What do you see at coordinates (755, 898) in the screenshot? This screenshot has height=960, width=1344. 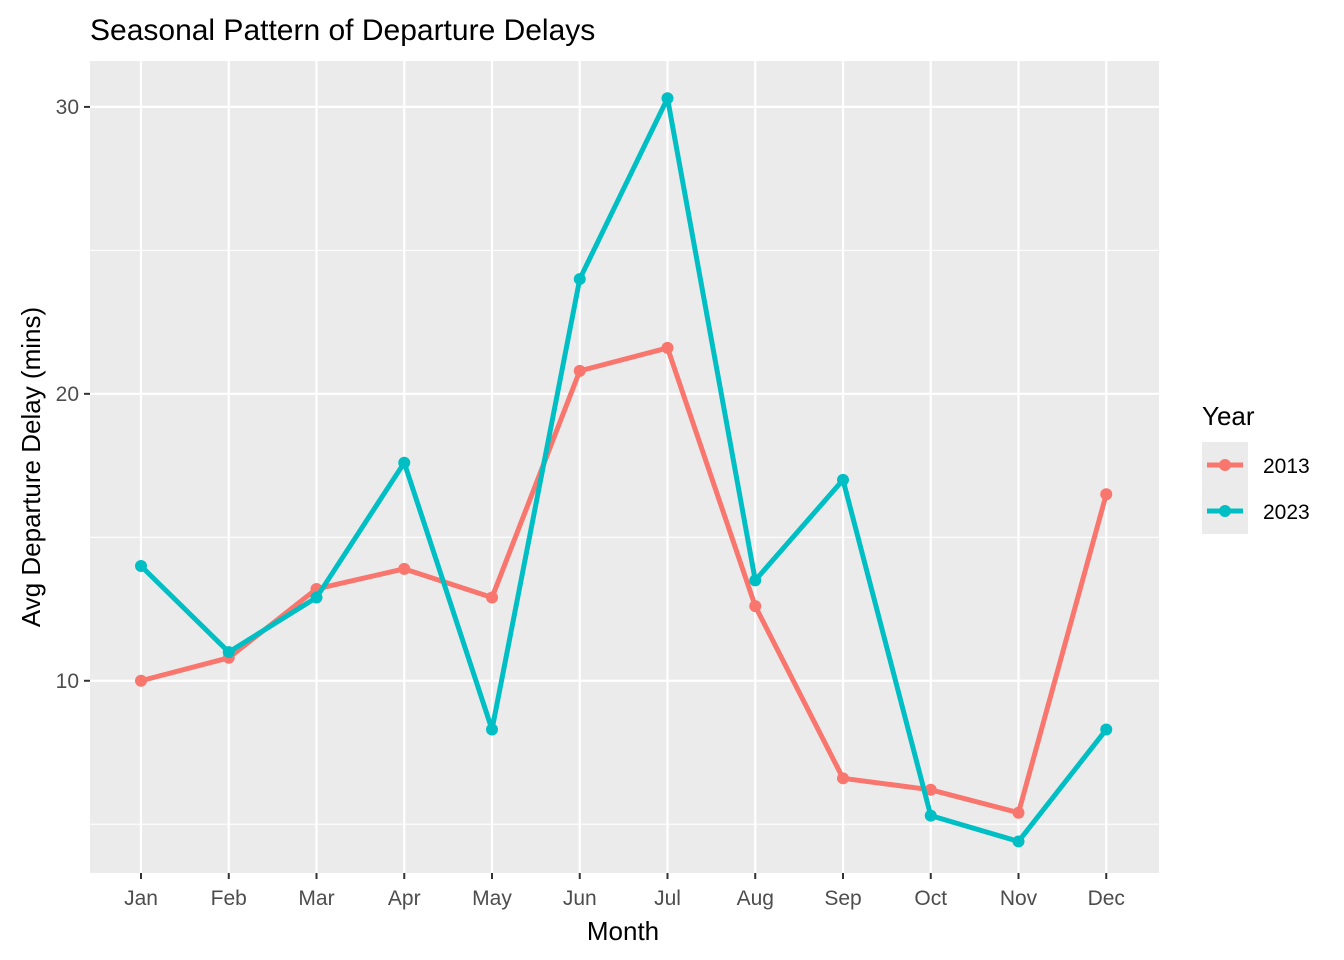 I see `x-tick-label: Aug` at bounding box center [755, 898].